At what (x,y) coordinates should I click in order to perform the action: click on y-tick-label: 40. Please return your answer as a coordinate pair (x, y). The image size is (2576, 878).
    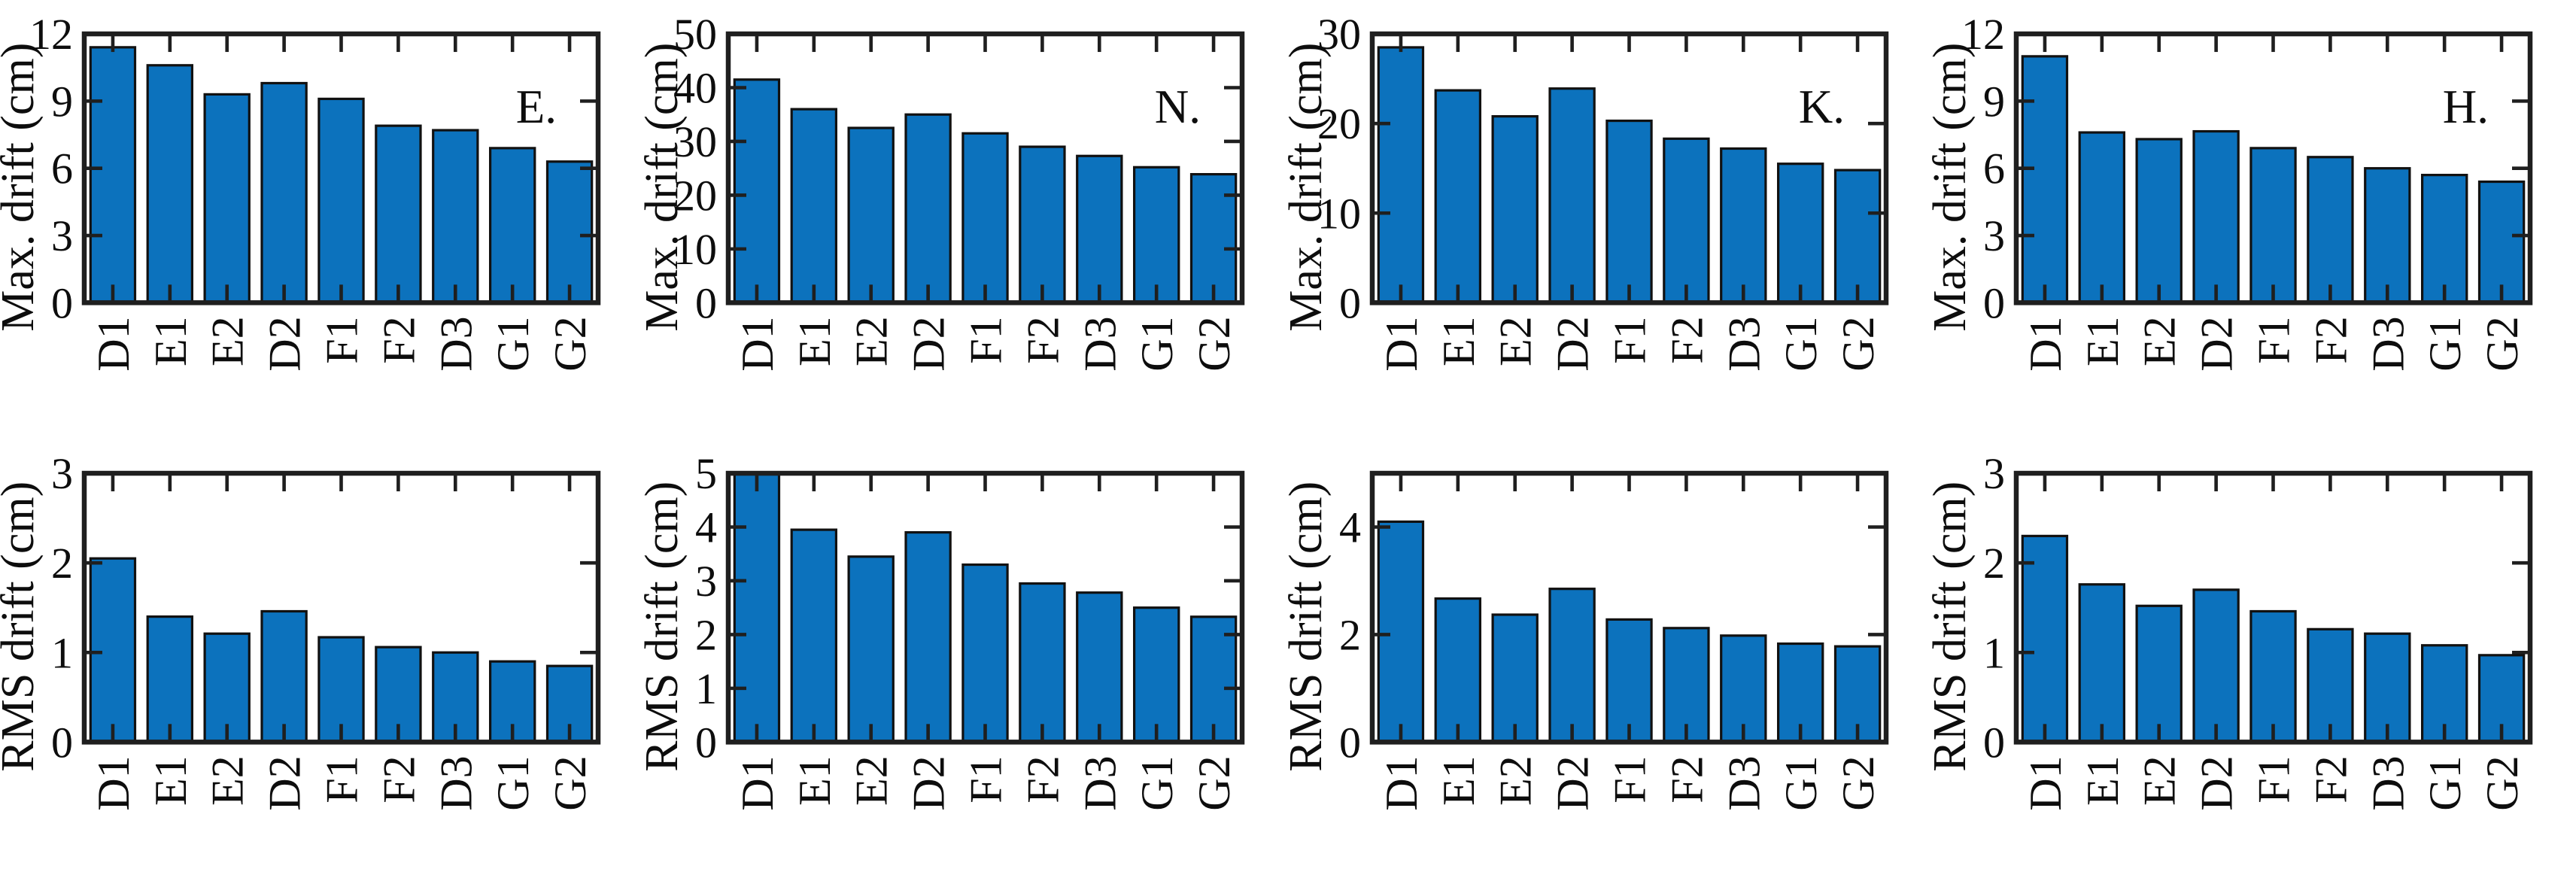
    Looking at the image, I should click on (695, 87).